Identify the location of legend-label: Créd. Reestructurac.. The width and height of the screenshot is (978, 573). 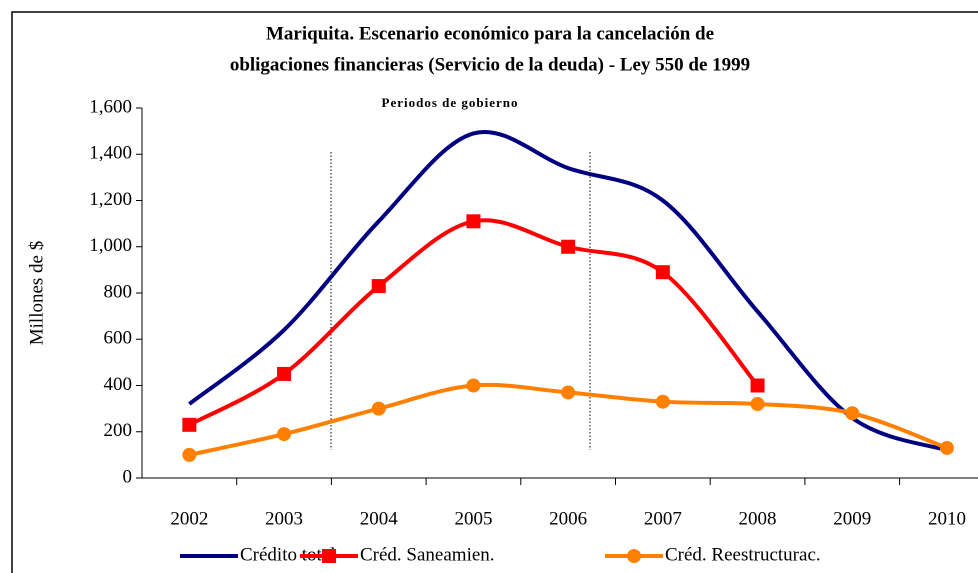
(743, 554).